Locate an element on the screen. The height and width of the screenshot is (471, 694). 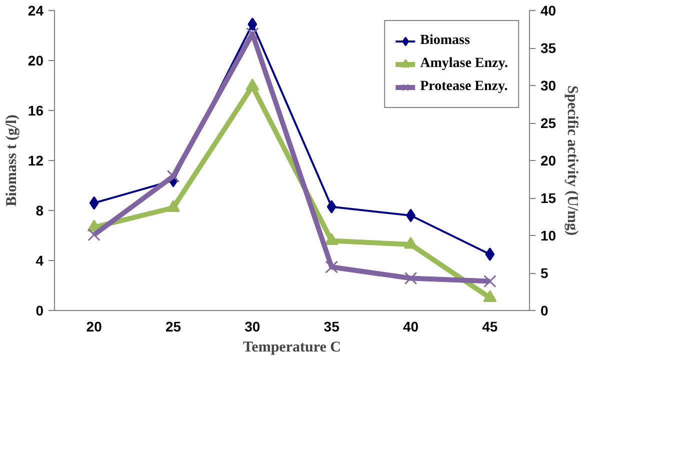
legend-label: Amylase Enzy. is located at coordinates (464, 64).